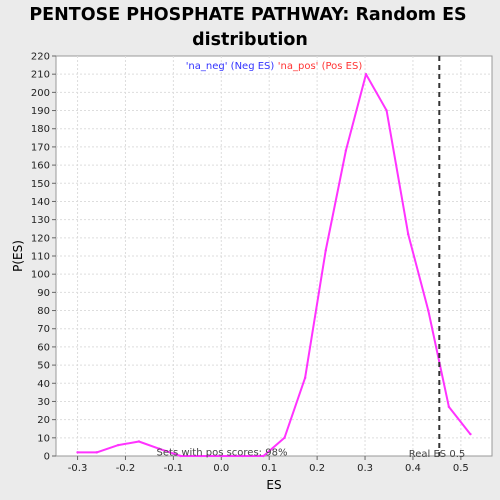 The width and height of the screenshot is (500, 500). I want to click on y-tick-label-15: 150, so click(40, 184).